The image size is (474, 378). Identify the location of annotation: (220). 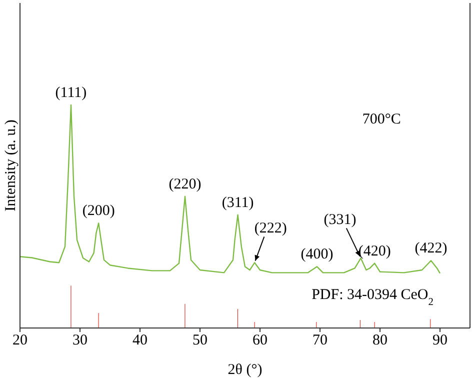
(185, 184).